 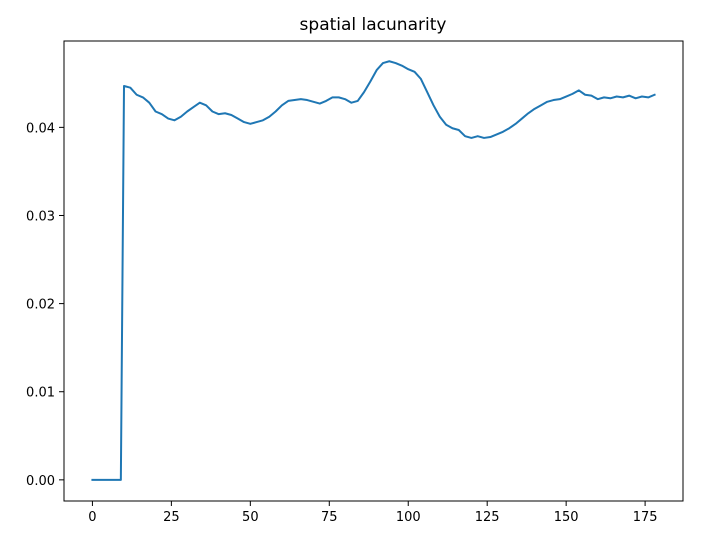 What do you see at coordinates (487, 517) in the screenshot?
I see `x-tick-label: 125` at bounding box center [487, 517].